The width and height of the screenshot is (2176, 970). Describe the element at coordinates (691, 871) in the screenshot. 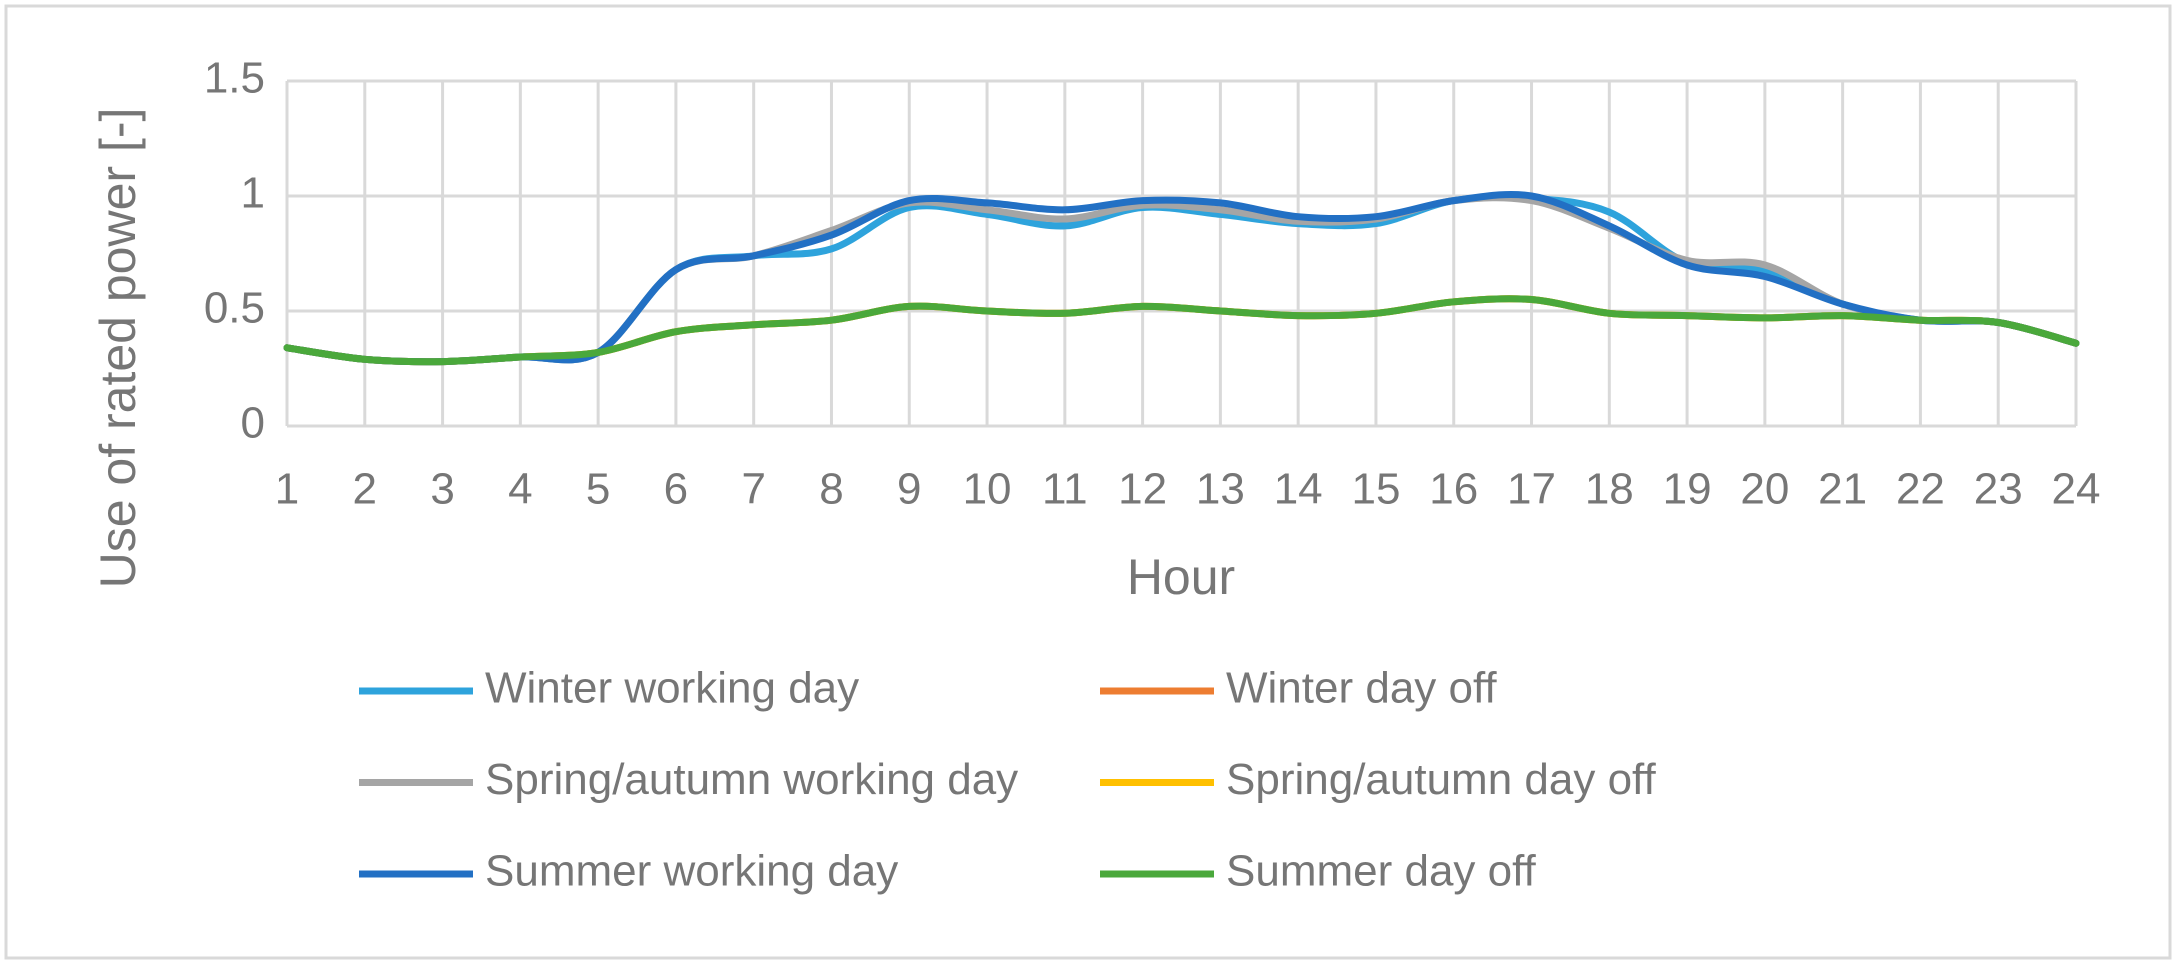

I see `legend-label: Summer working day` at that location.